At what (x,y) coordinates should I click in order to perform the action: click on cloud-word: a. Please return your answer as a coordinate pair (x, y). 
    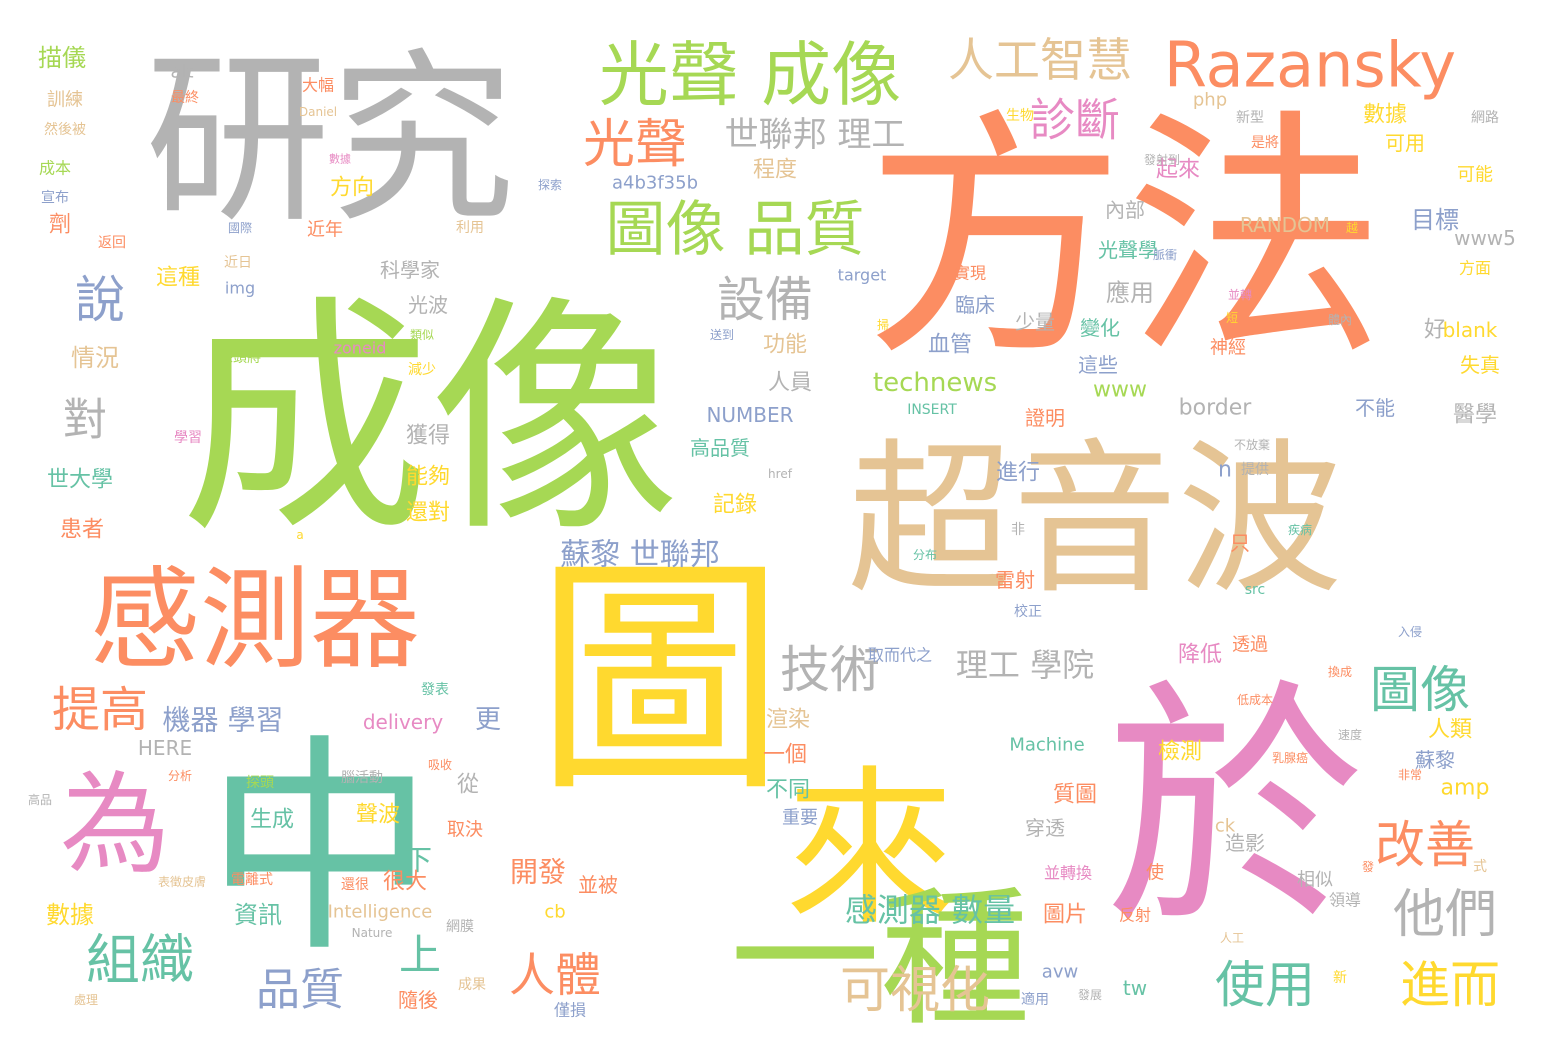
    Looking at the image, I should click on (299, 535).